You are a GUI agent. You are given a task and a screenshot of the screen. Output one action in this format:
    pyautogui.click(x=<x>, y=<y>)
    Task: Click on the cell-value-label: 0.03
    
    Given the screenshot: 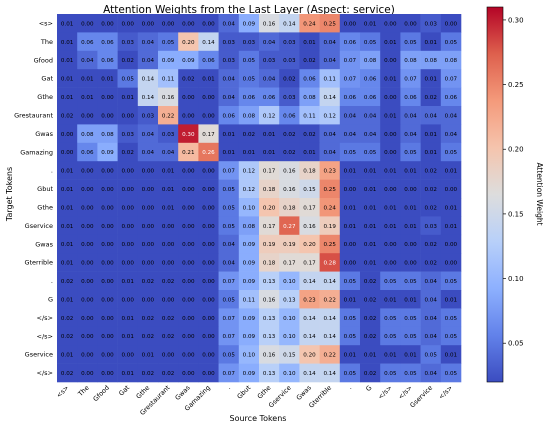 What is the action you would take?
    pyautogui.click(x=289, y=61)
    